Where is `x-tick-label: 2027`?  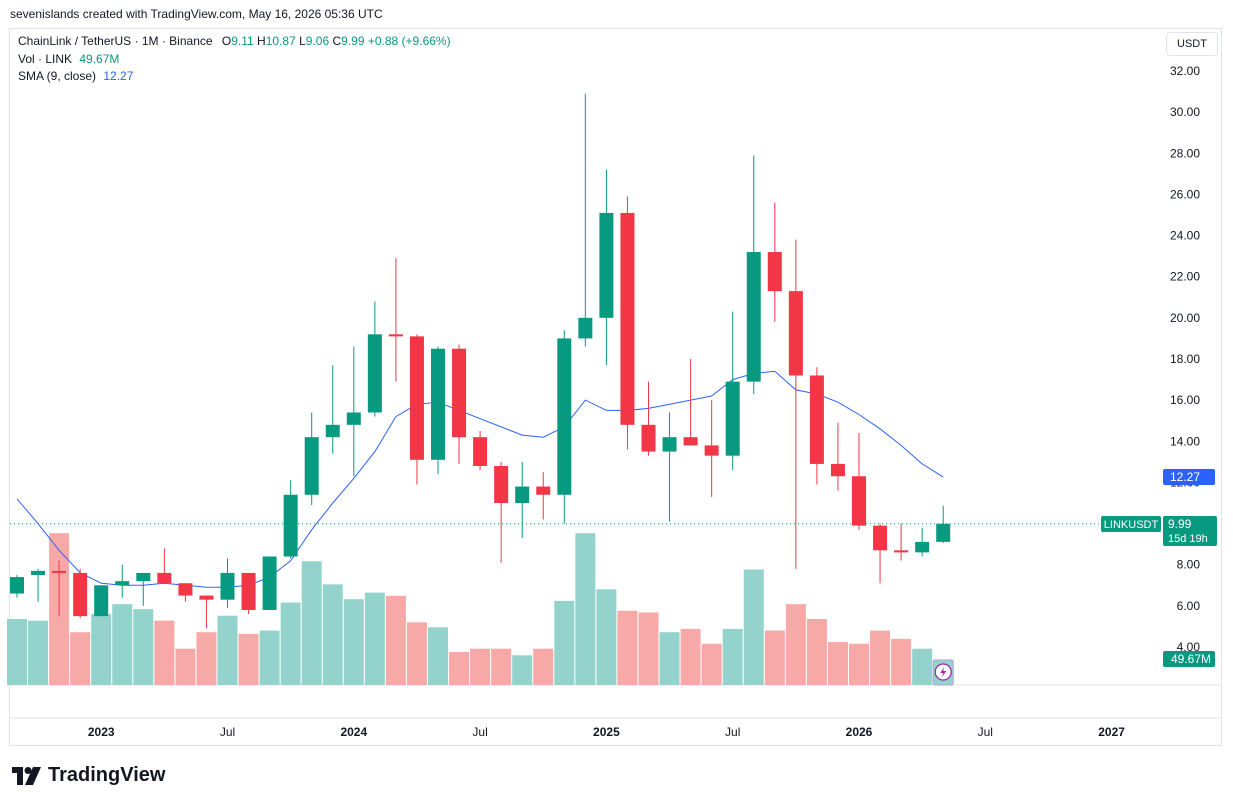
x-tick-label: 2027 is located at coordinates (1111, 732).